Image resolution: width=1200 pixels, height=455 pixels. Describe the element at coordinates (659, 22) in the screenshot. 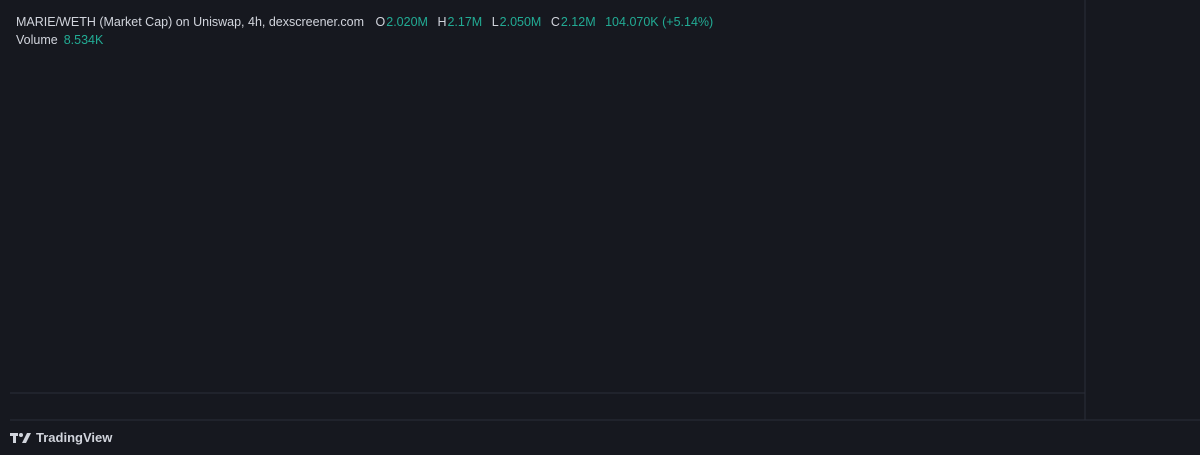

I see `change-value: 104.070K (+5.14%)` at that location.